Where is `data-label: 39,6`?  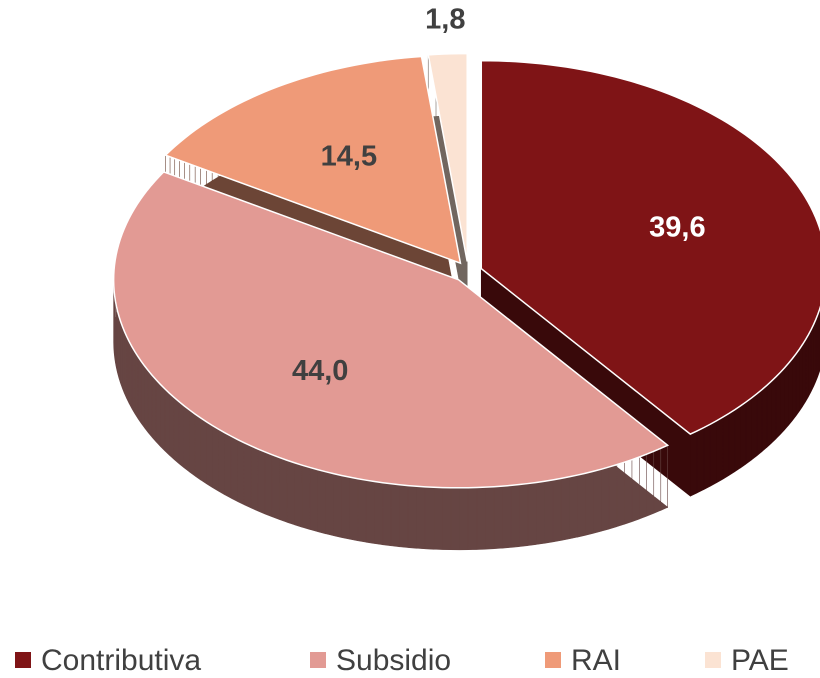
data-label: 39,6 is located at coordinates (677, 227).